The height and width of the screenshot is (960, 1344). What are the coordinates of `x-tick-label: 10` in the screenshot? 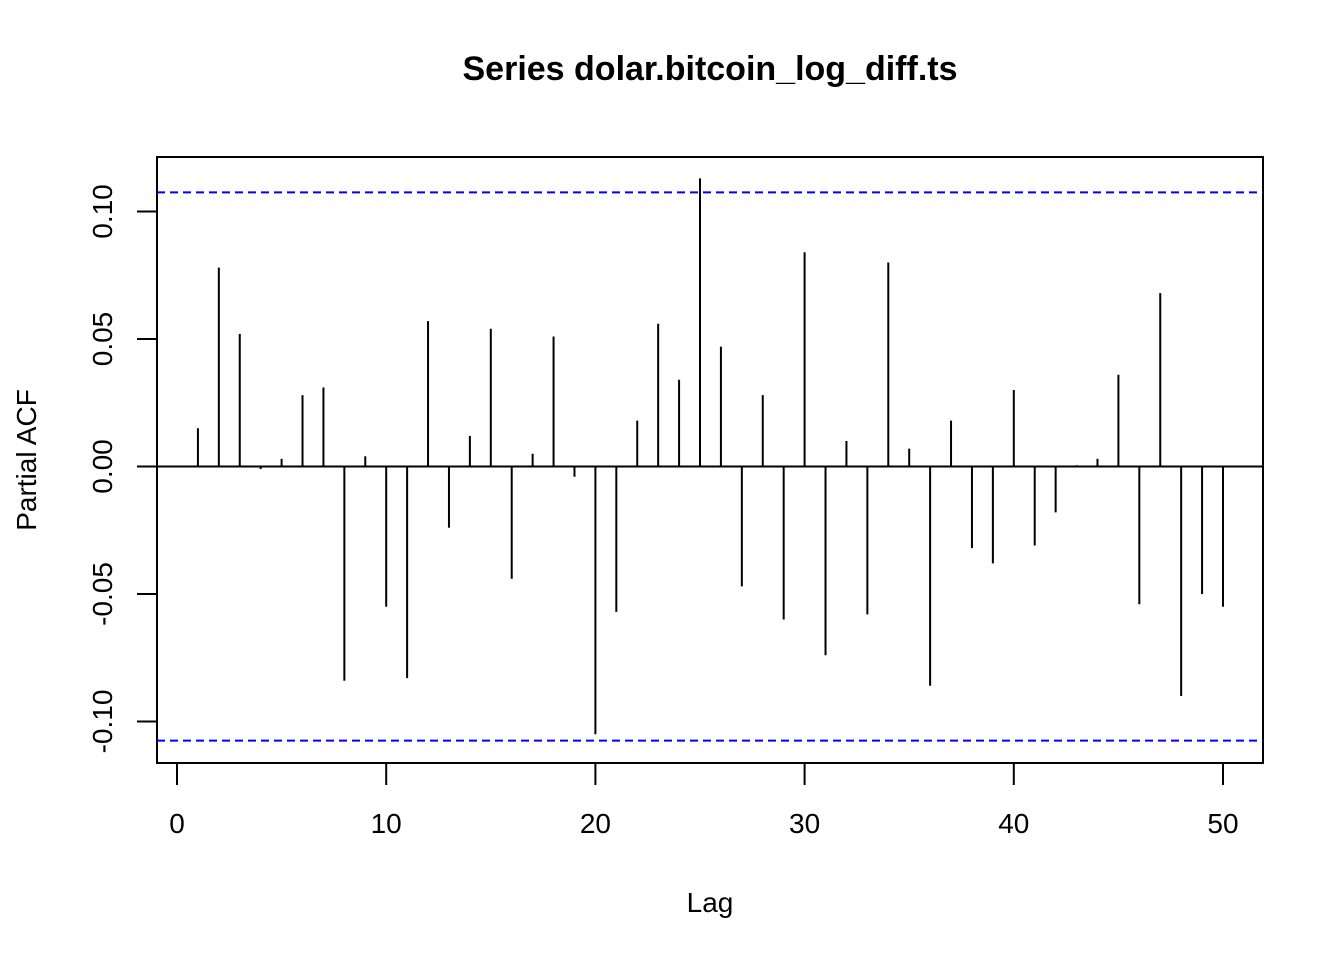 It's located at (386, 823).